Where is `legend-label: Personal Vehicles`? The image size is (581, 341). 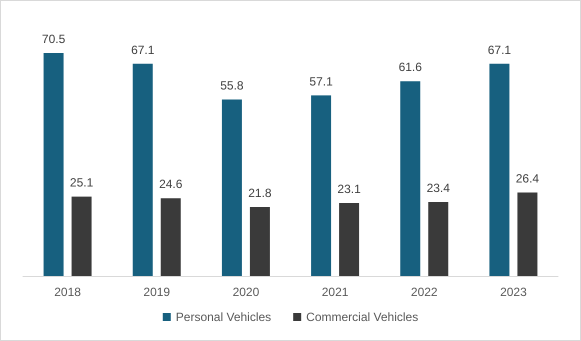
legend-label: Personal Vehicles is located at coordinates (224, 317).